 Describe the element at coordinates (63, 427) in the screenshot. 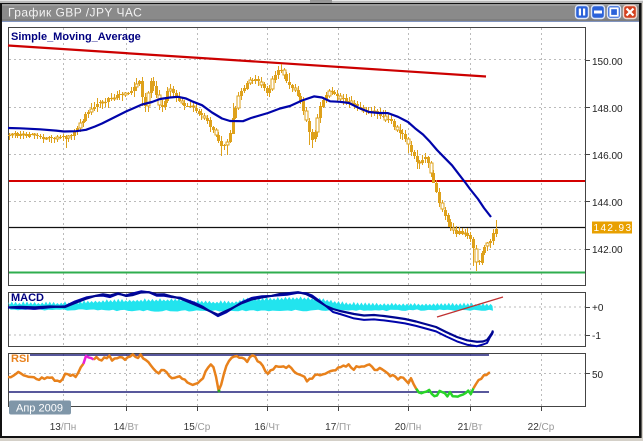

I see `svg-text: 13/Пн` at that location.